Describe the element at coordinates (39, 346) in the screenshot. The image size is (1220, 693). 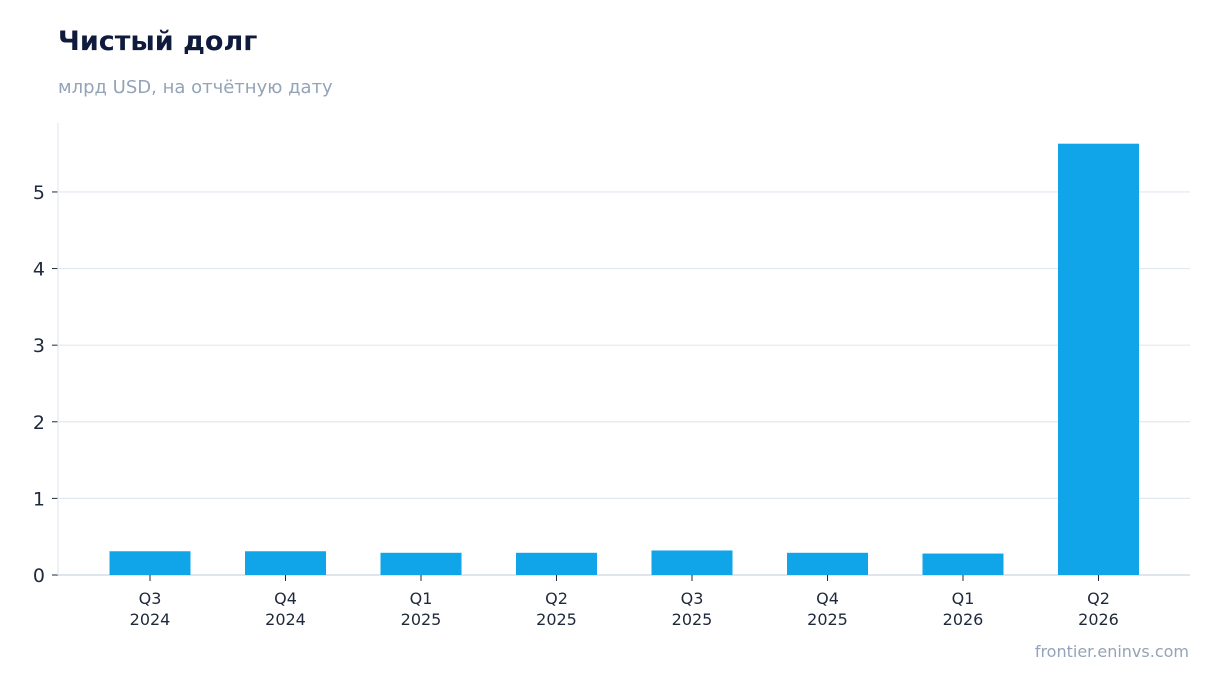
I see `y-tick-label: 3` at that location.